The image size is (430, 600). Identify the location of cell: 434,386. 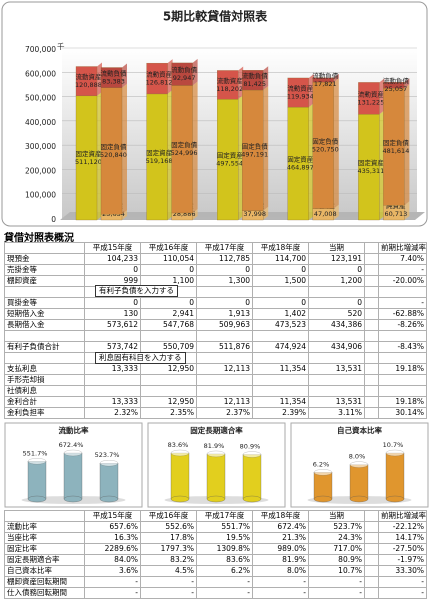
(336, 325).